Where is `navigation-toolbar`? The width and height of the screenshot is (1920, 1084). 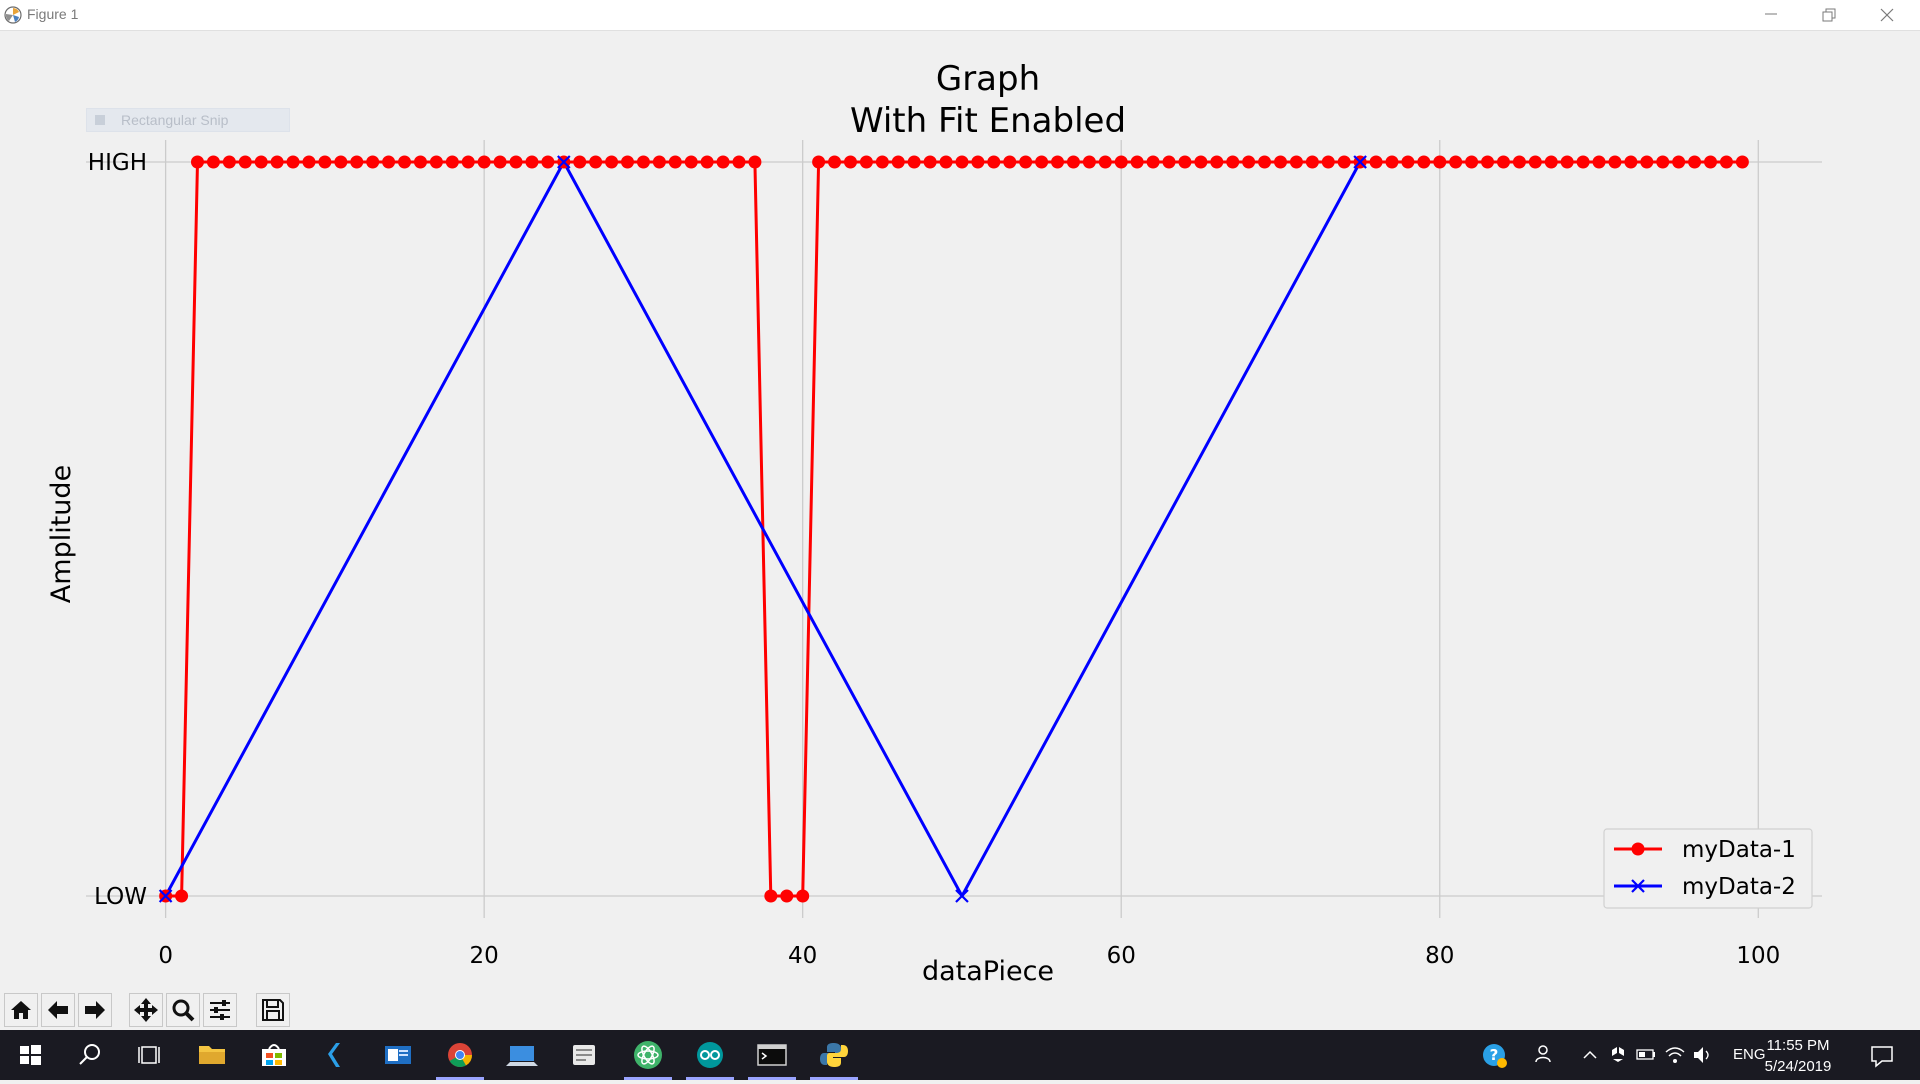 navigation-toolbar is located at coordinates (960, 1007).